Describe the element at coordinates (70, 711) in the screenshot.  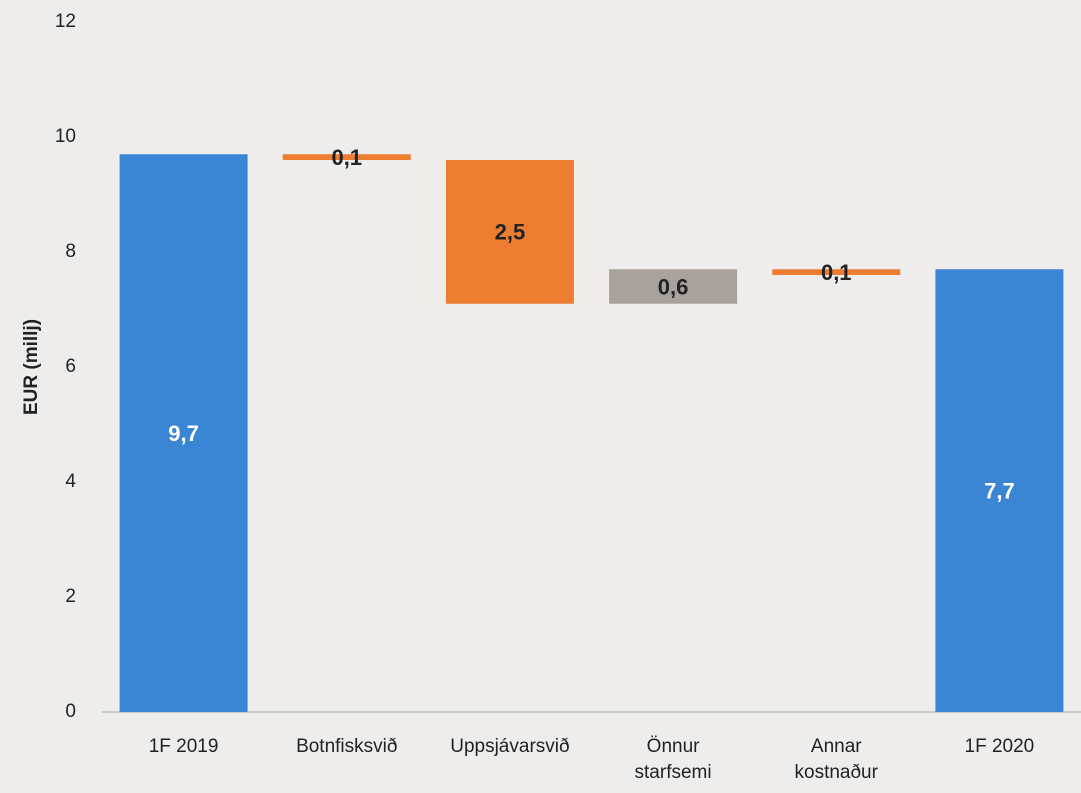
I see `y-tick-label: 0` at that location.